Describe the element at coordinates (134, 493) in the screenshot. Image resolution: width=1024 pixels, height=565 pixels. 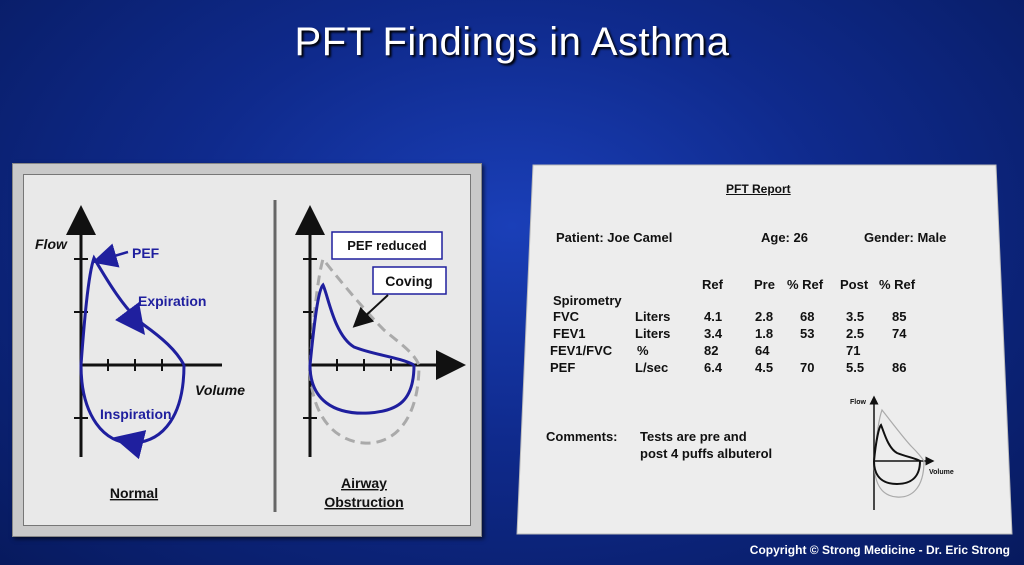
I see `normal-caption: Normal` at that location.